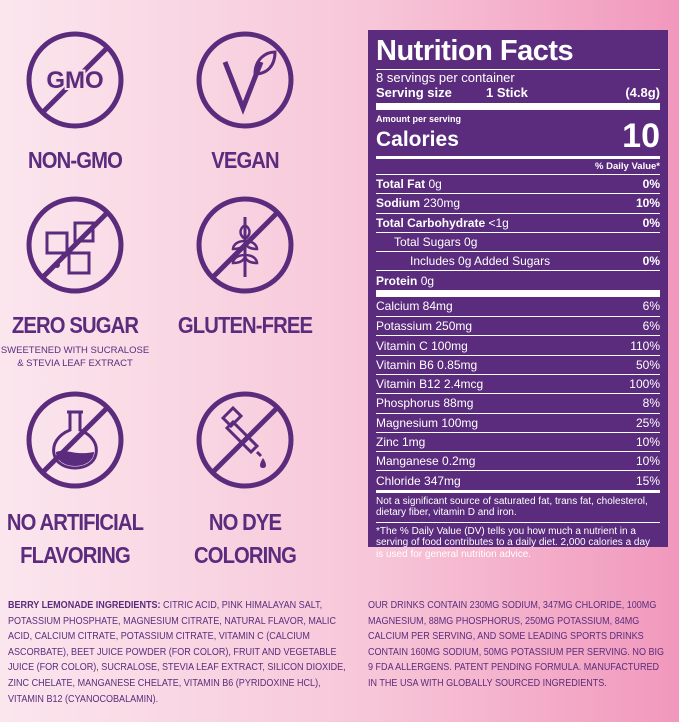 The image size is (679, 722). Describe the element at coordinates (651, 403) in the screenshot. I see `daily-value: 8%` at that location.